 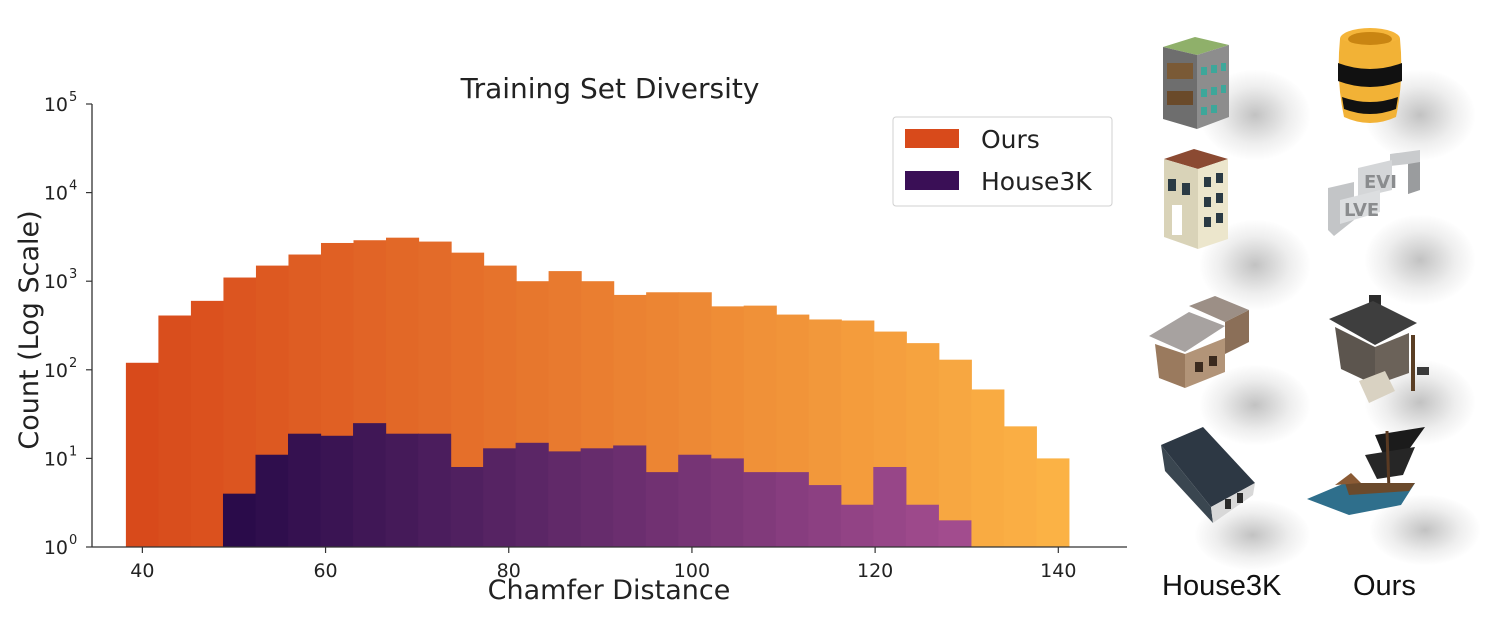 What do you see at coordinates (73, 274) in the screenshot?
I see `y-tick-exponent: 3` at bounding box center [73, 274].